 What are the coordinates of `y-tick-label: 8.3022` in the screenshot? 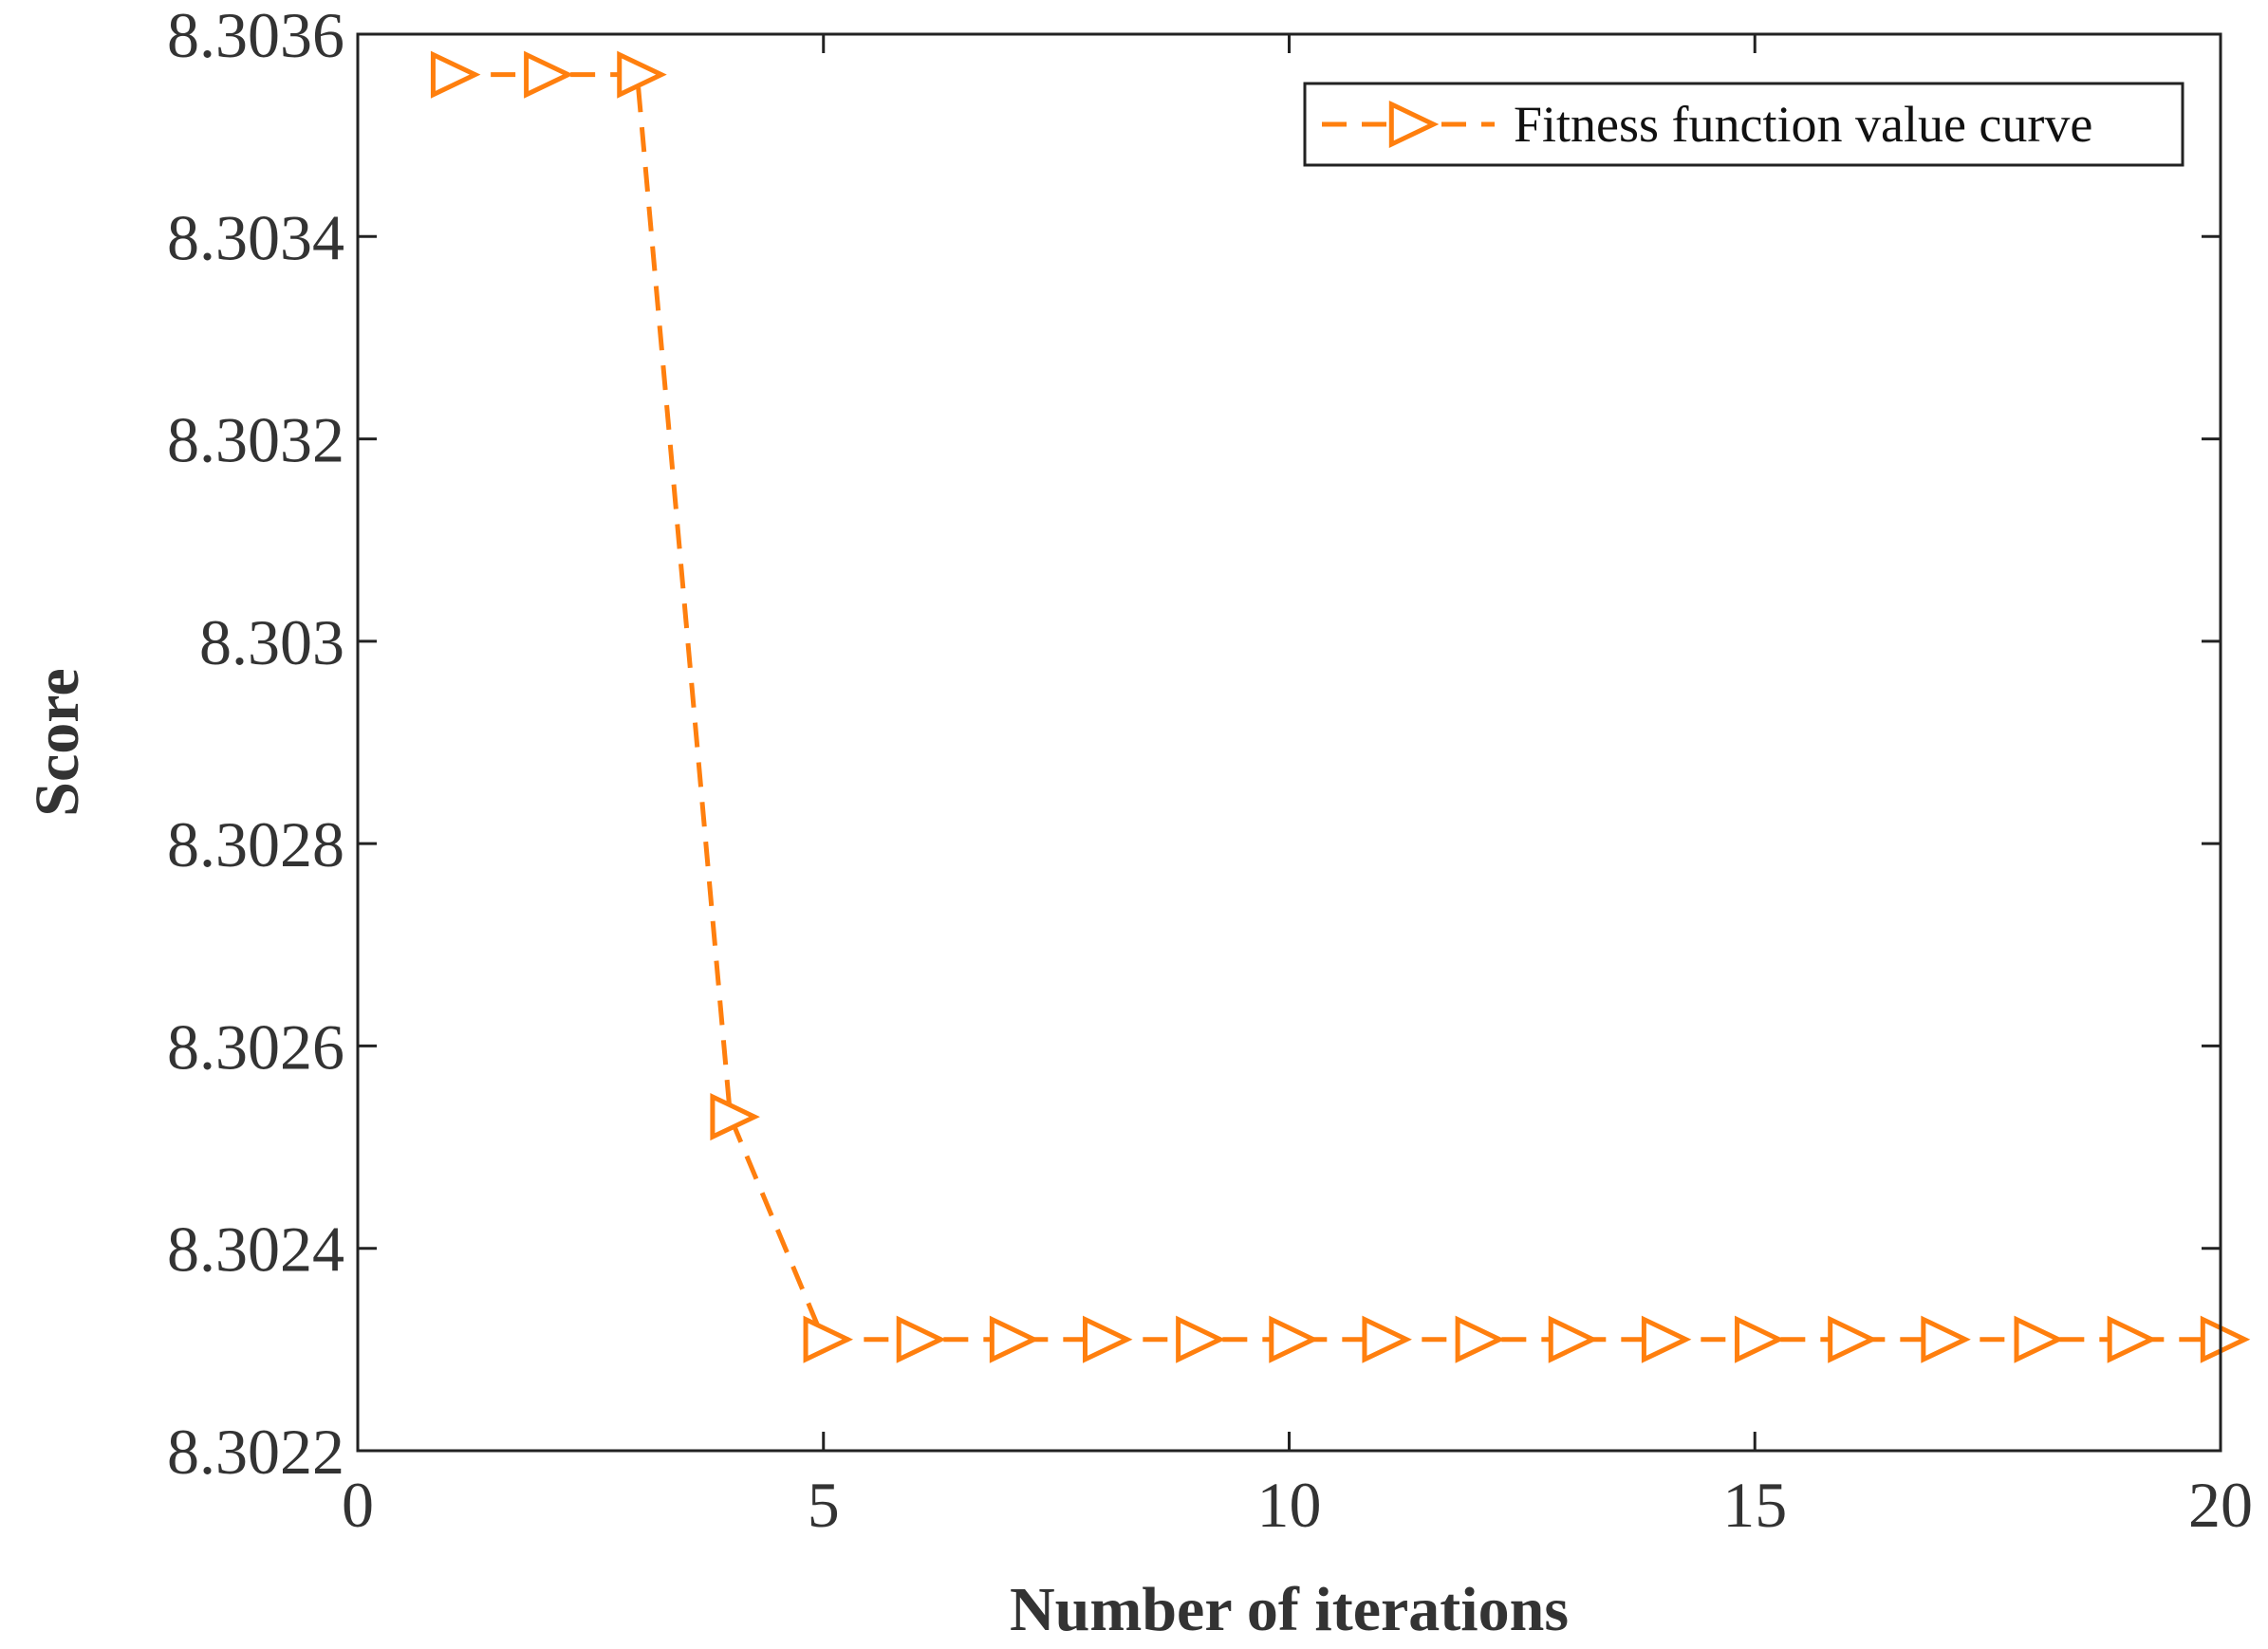 It's located at (255, 1452).